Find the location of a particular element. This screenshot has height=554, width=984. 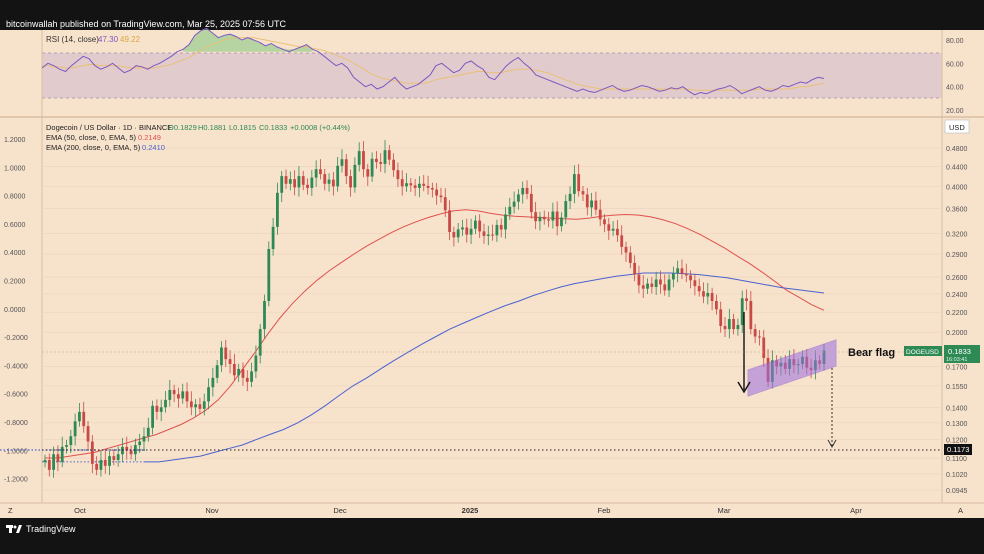

last-price-tag is located at coordinates (962, 354).